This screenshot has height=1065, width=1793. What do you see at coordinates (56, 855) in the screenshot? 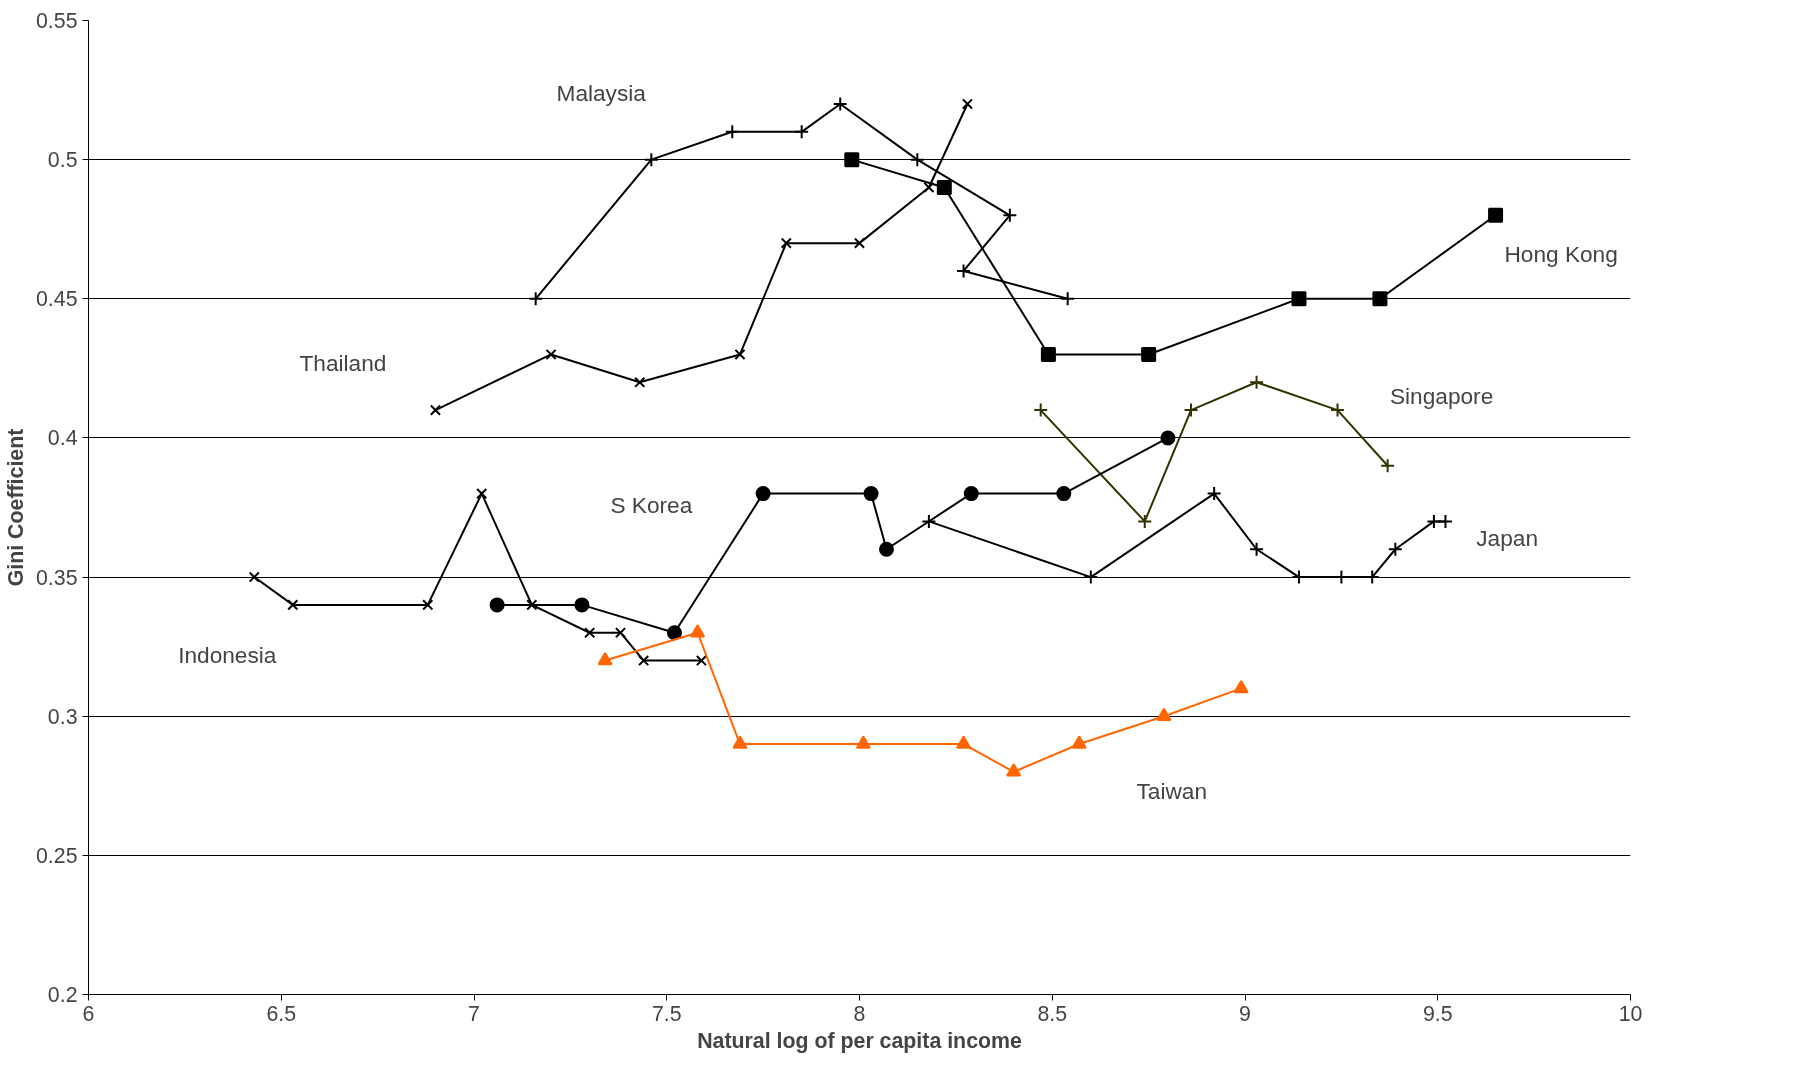
I see `y-tick-label: 0.25` at bounding box center [56, 855].